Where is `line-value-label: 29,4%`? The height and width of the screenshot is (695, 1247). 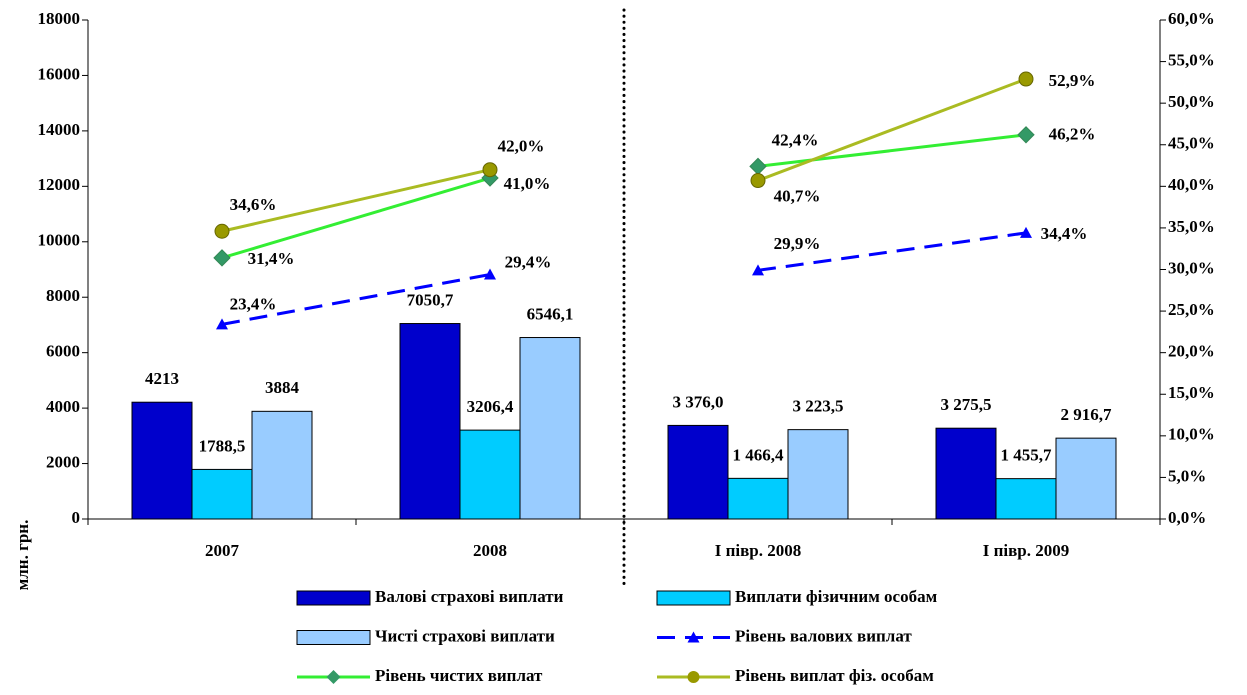 line-value-label: 29,4% is located at coordinates (528, 261).